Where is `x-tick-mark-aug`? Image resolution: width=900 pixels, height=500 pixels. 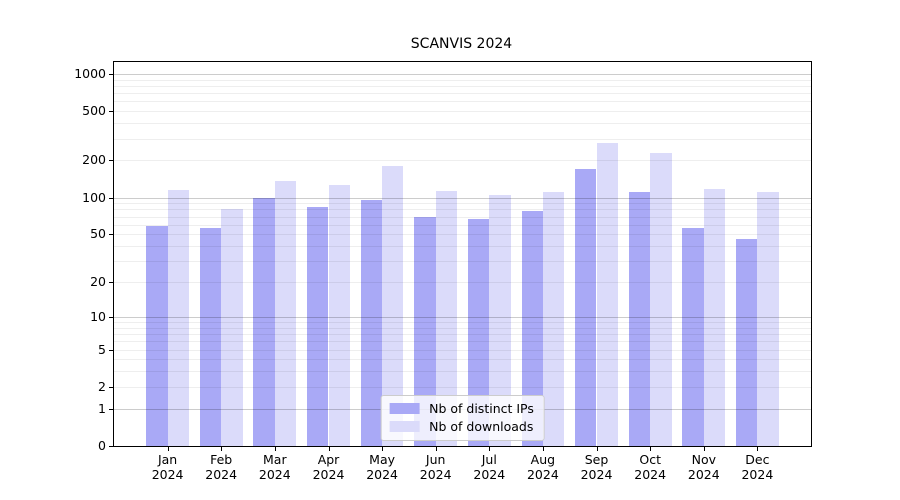
x-tick-mark-aug is located at coordinates (543, 449).